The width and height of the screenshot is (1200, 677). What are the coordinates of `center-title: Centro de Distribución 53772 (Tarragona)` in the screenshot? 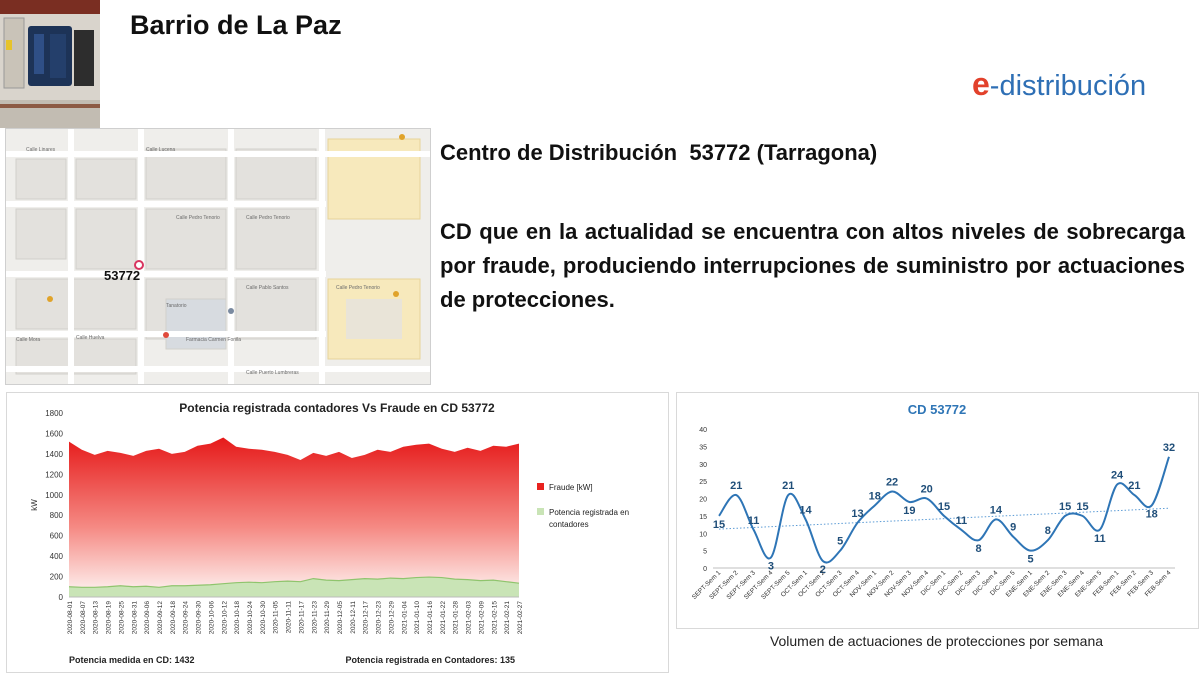 It's located at (659, 152).